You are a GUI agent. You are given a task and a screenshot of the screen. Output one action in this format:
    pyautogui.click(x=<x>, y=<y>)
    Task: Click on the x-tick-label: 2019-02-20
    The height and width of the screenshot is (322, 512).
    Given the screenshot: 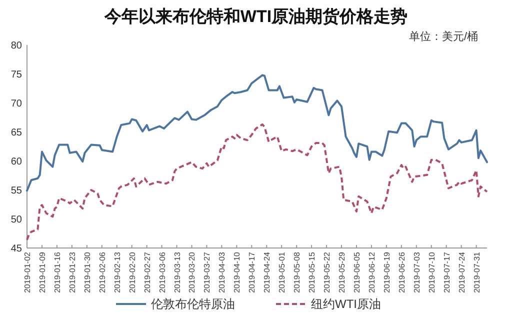 What is the action you would take?
    pyautogui.click(x=132, y=272)
    